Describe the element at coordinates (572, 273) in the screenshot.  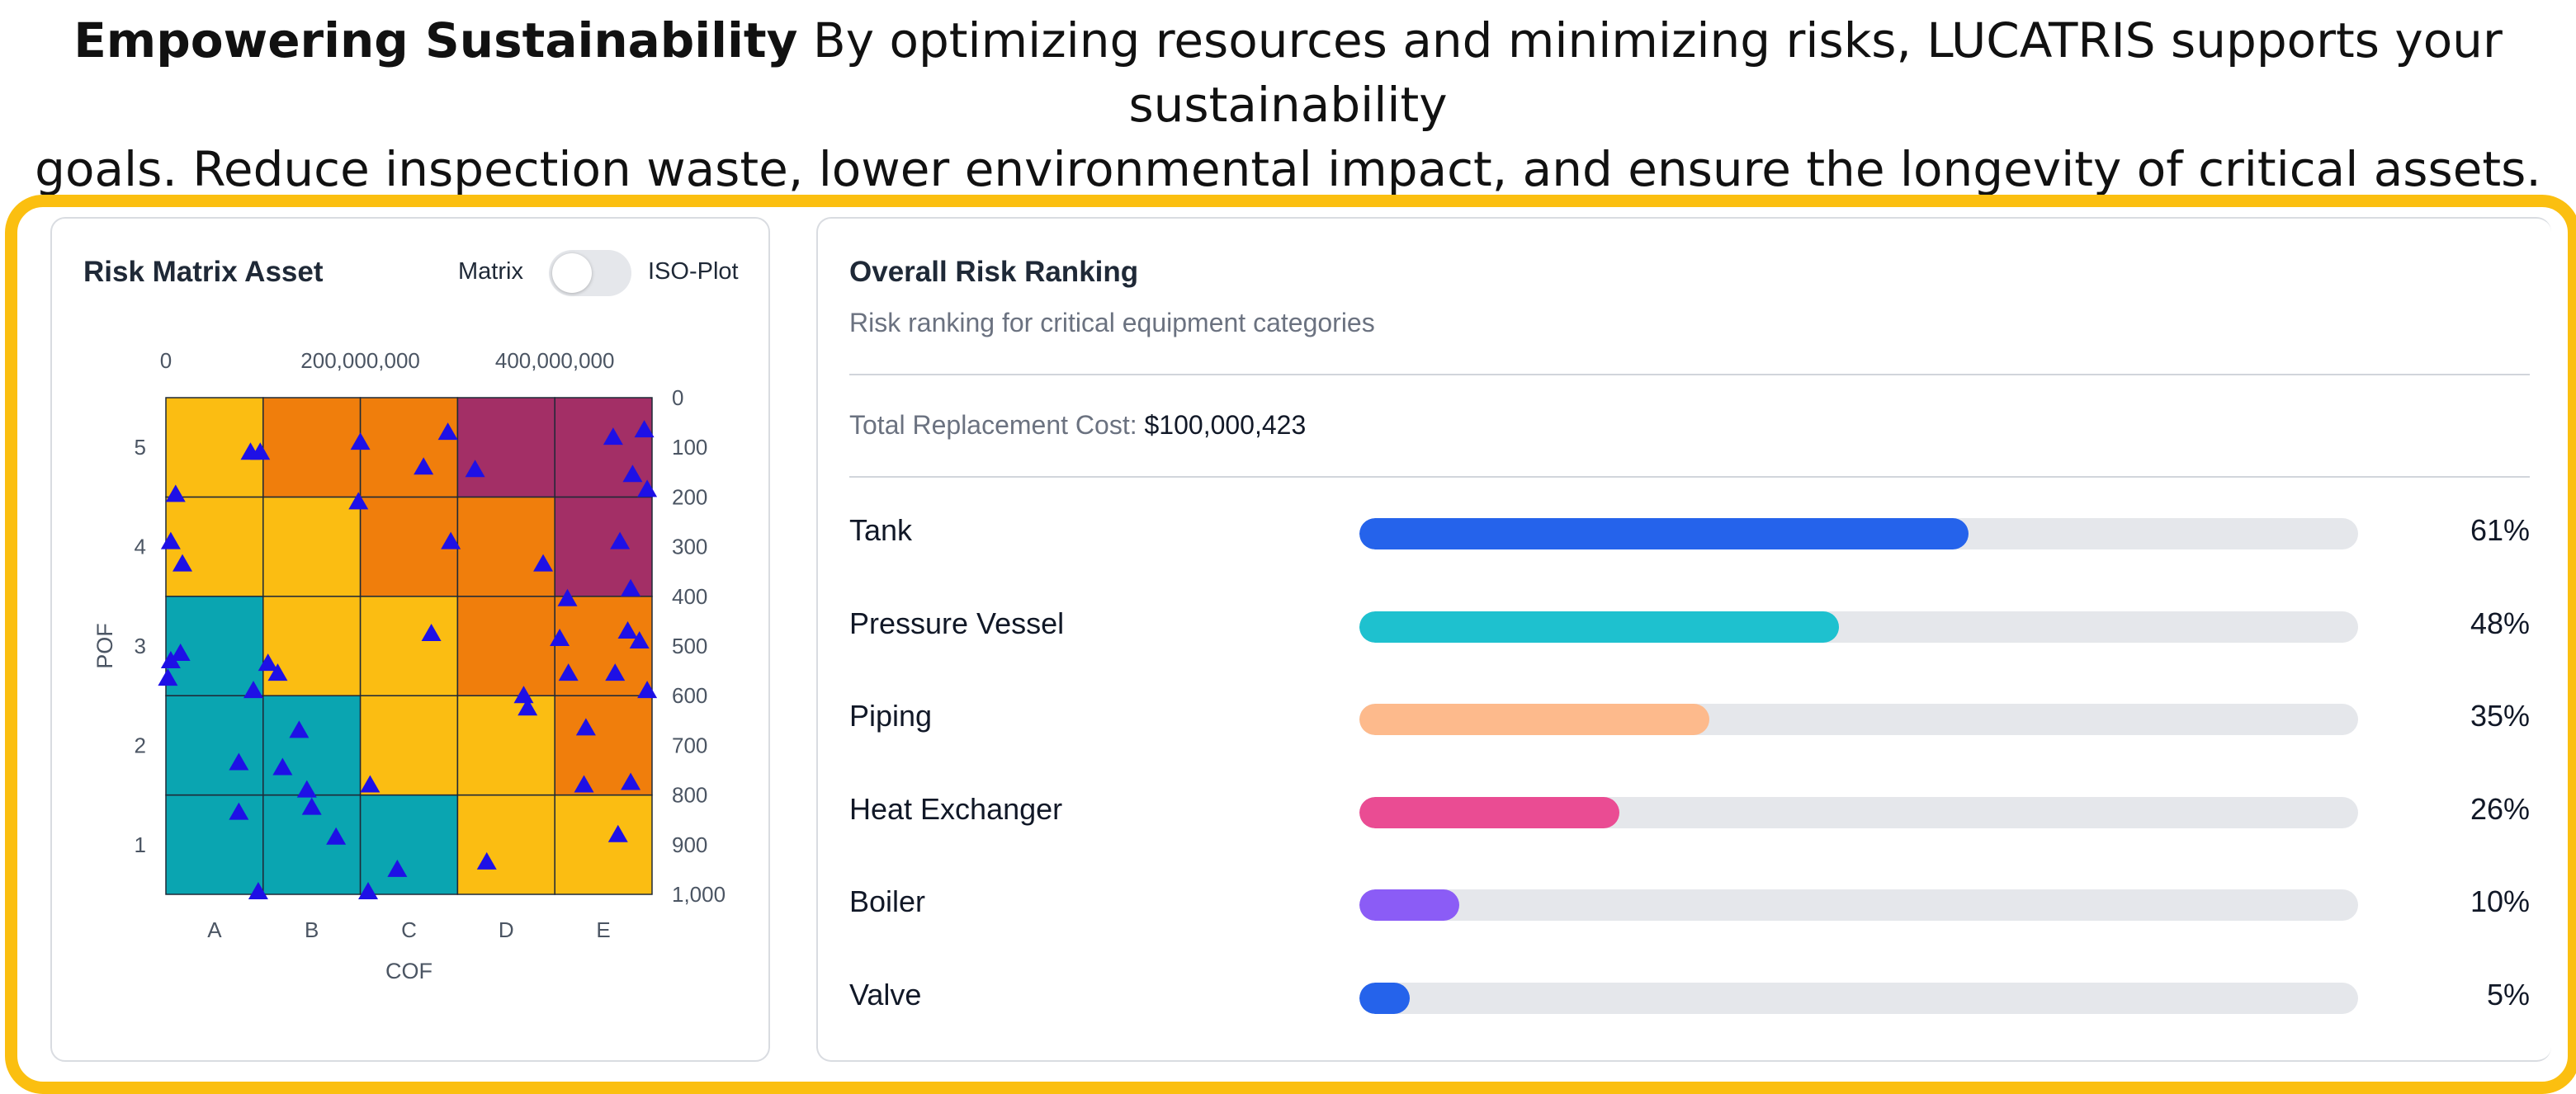
I see `toggle-knob` at that location.